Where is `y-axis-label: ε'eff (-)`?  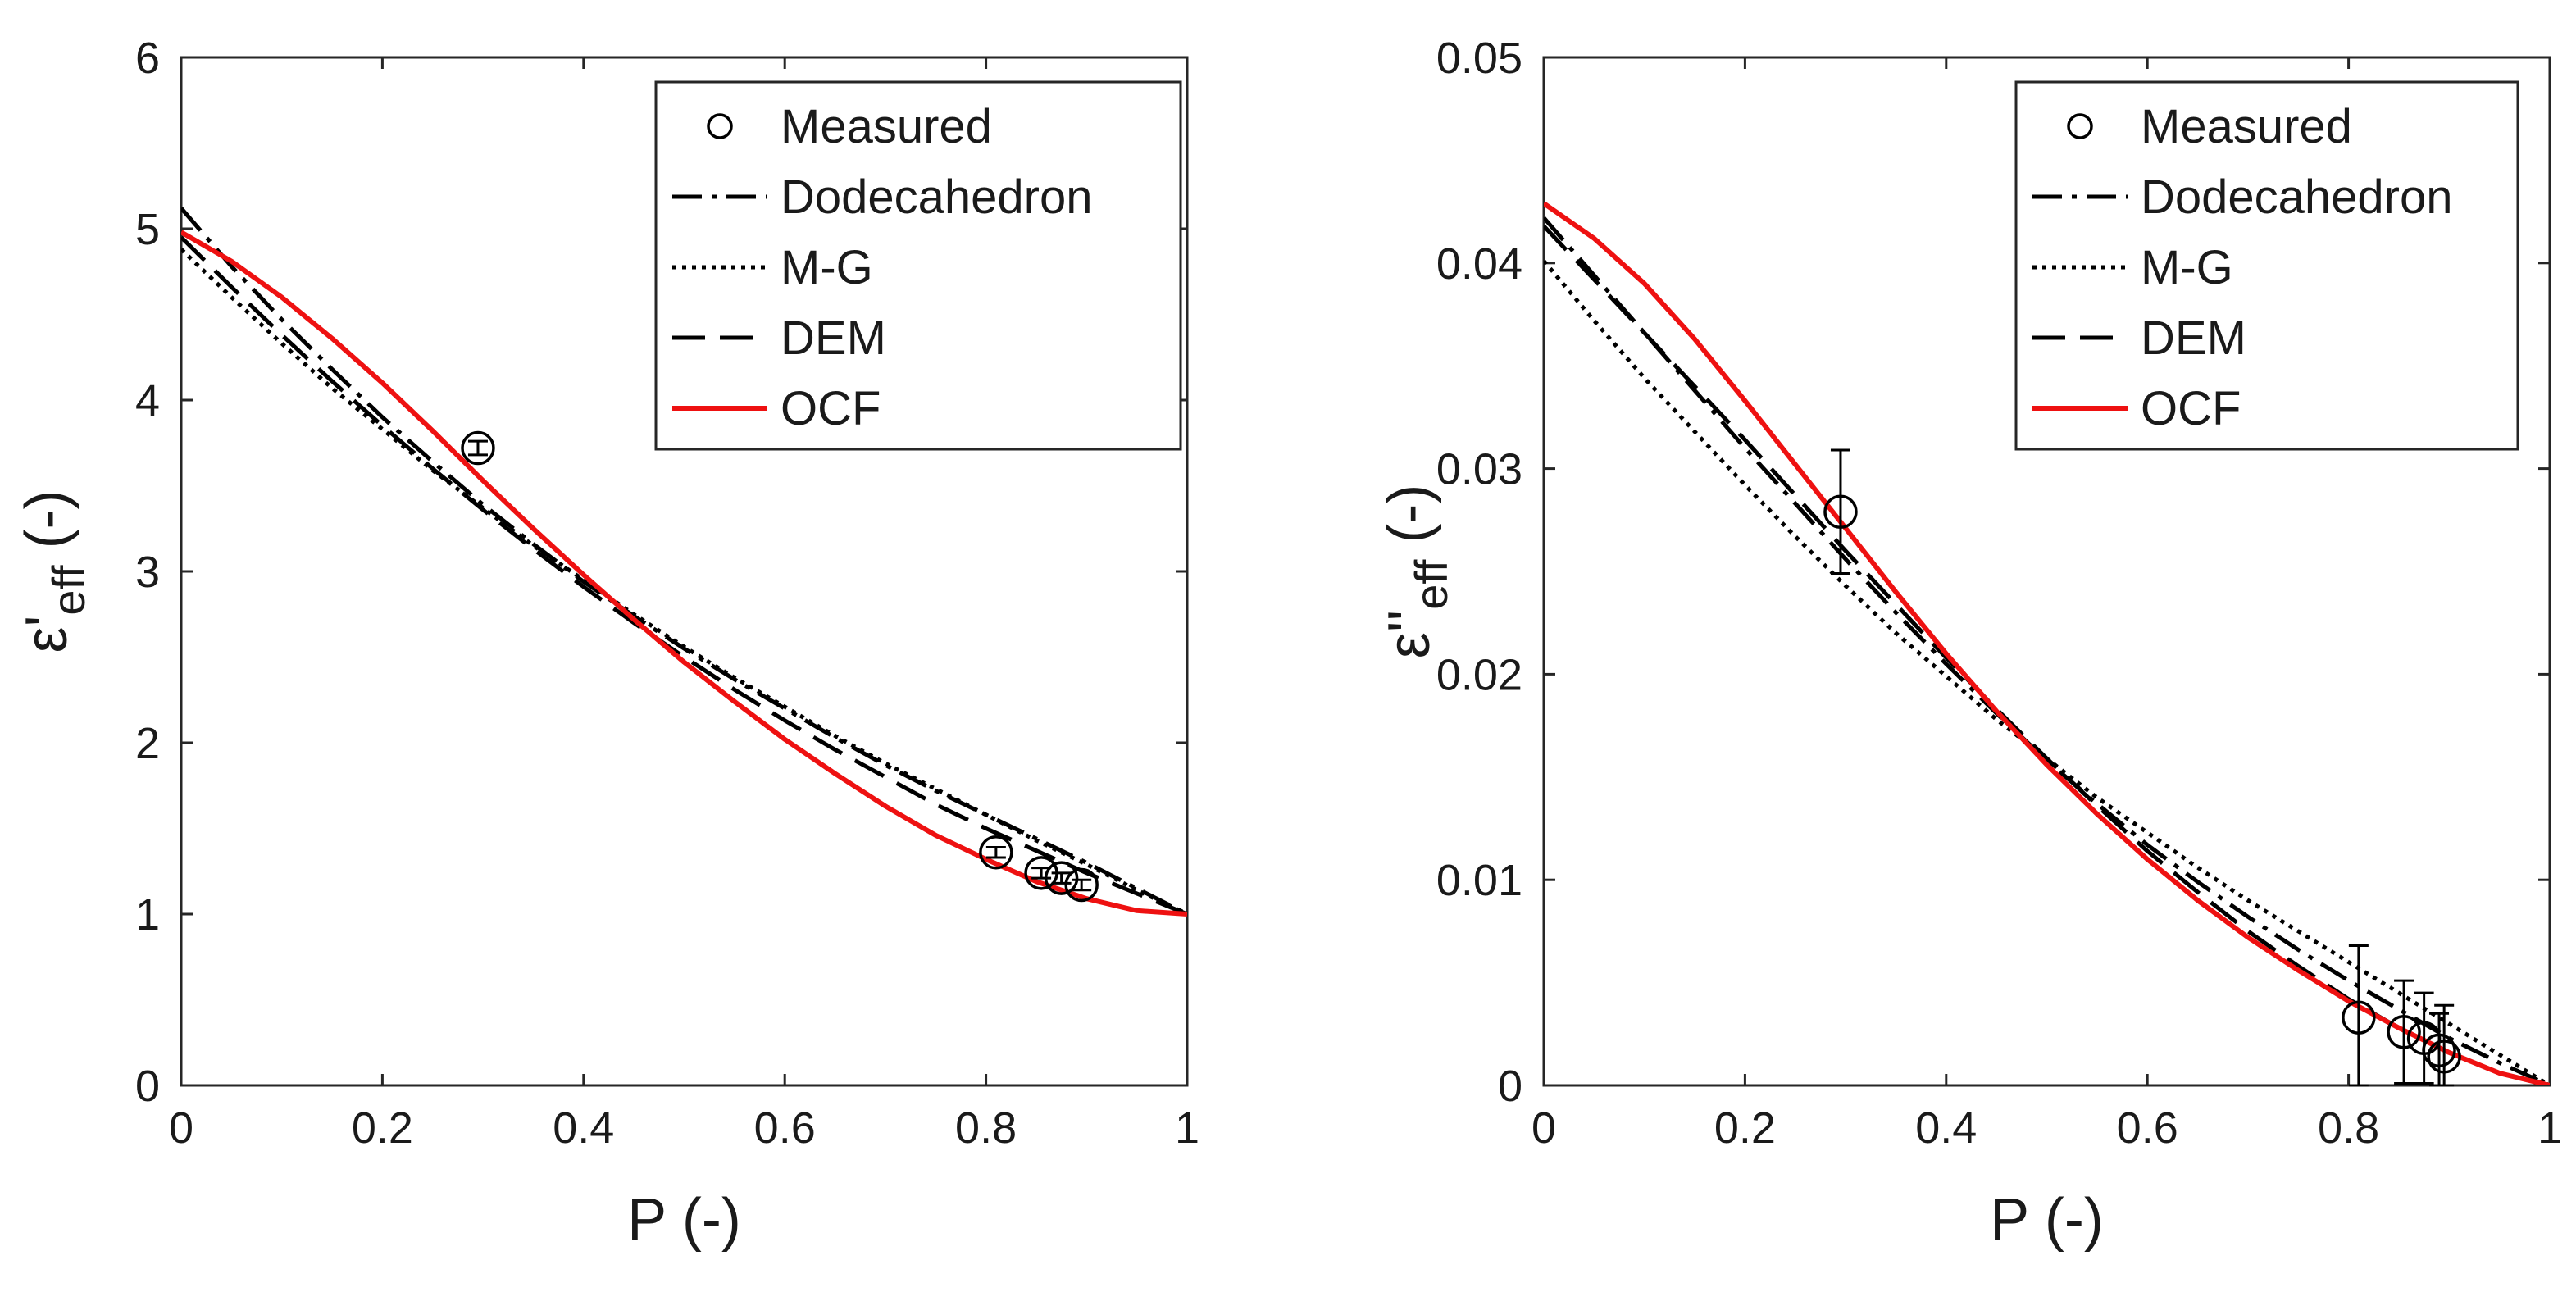 y-axis-label: ε'eff (-) is located at coordinates (54, 571).